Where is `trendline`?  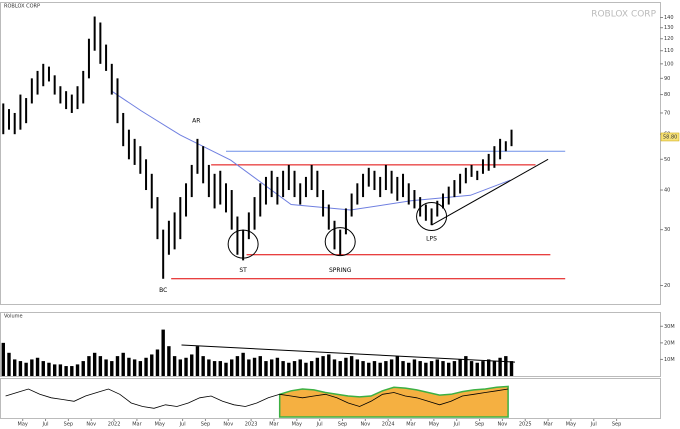 trendline is located at coordinates (490, 192).